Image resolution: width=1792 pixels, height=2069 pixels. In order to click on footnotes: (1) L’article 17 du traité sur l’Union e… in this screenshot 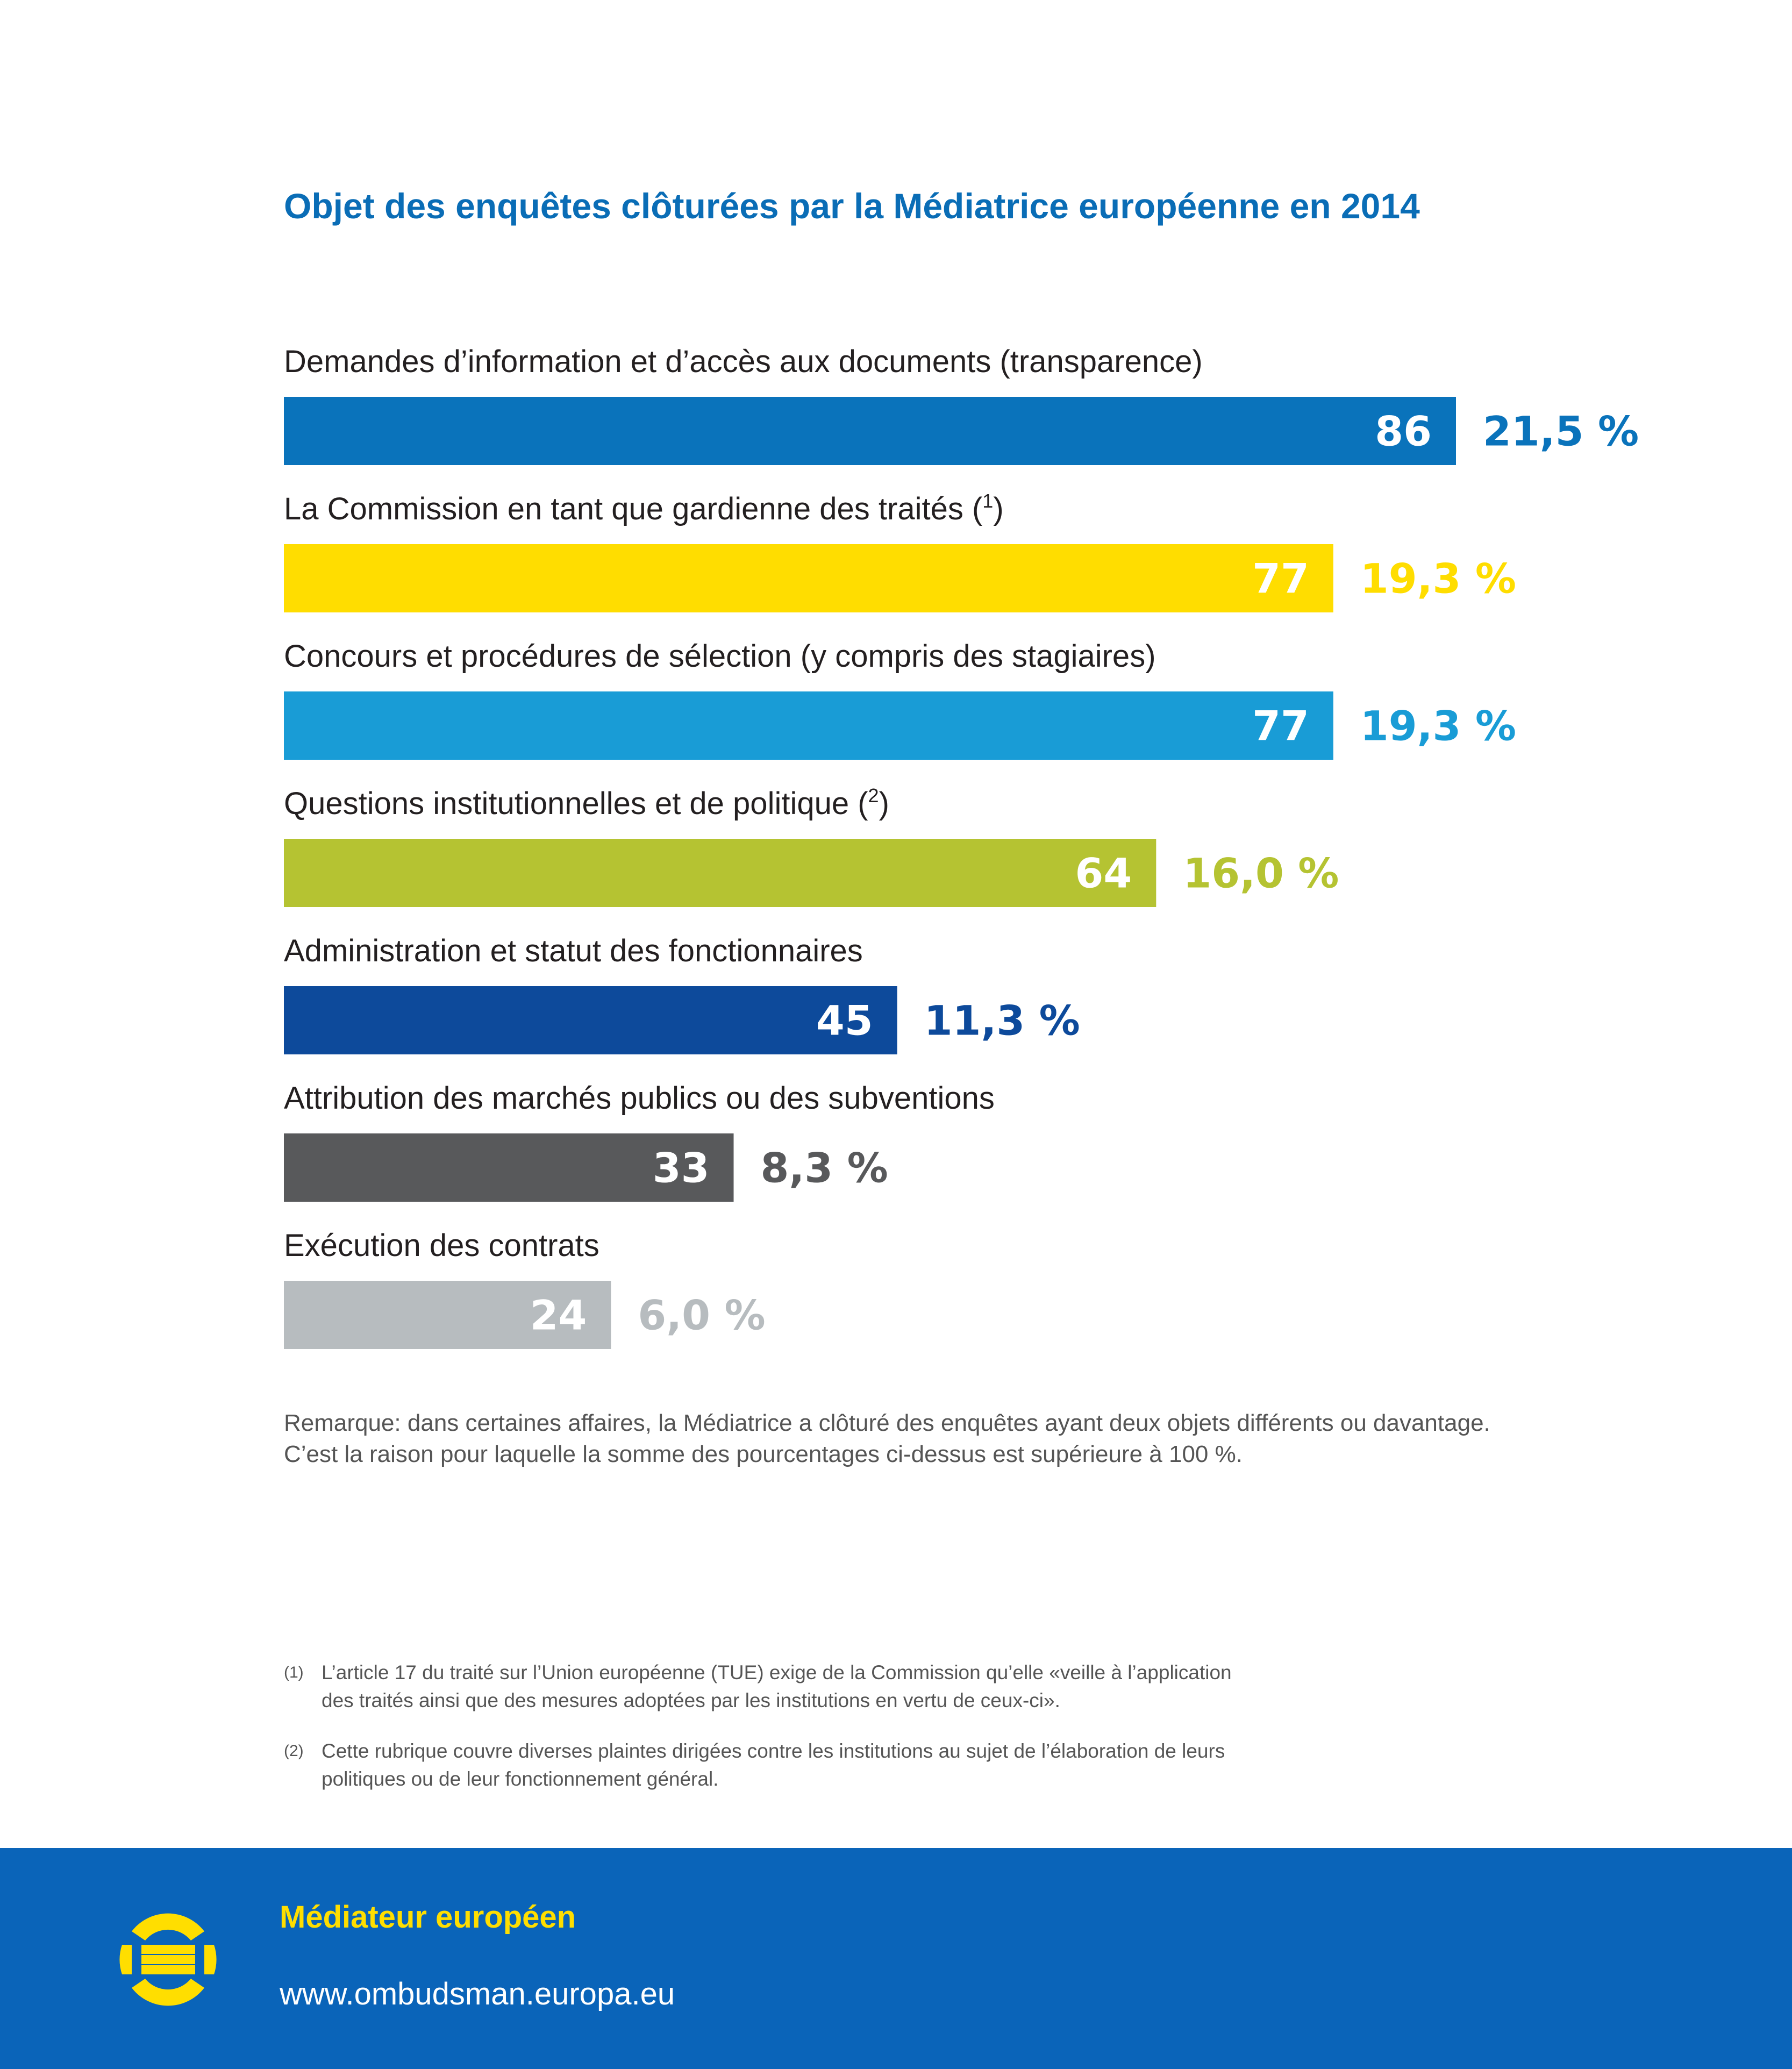, I will do `click(794, 1737)`.